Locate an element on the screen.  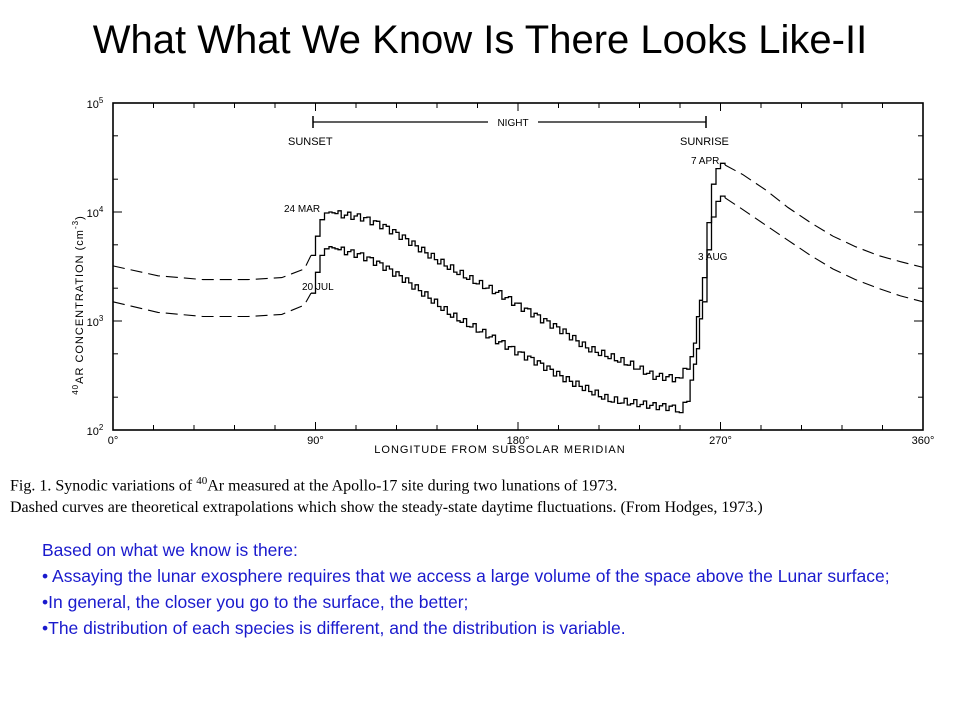
y-tick-exponent: 3 is located at coordinates (101, 318).